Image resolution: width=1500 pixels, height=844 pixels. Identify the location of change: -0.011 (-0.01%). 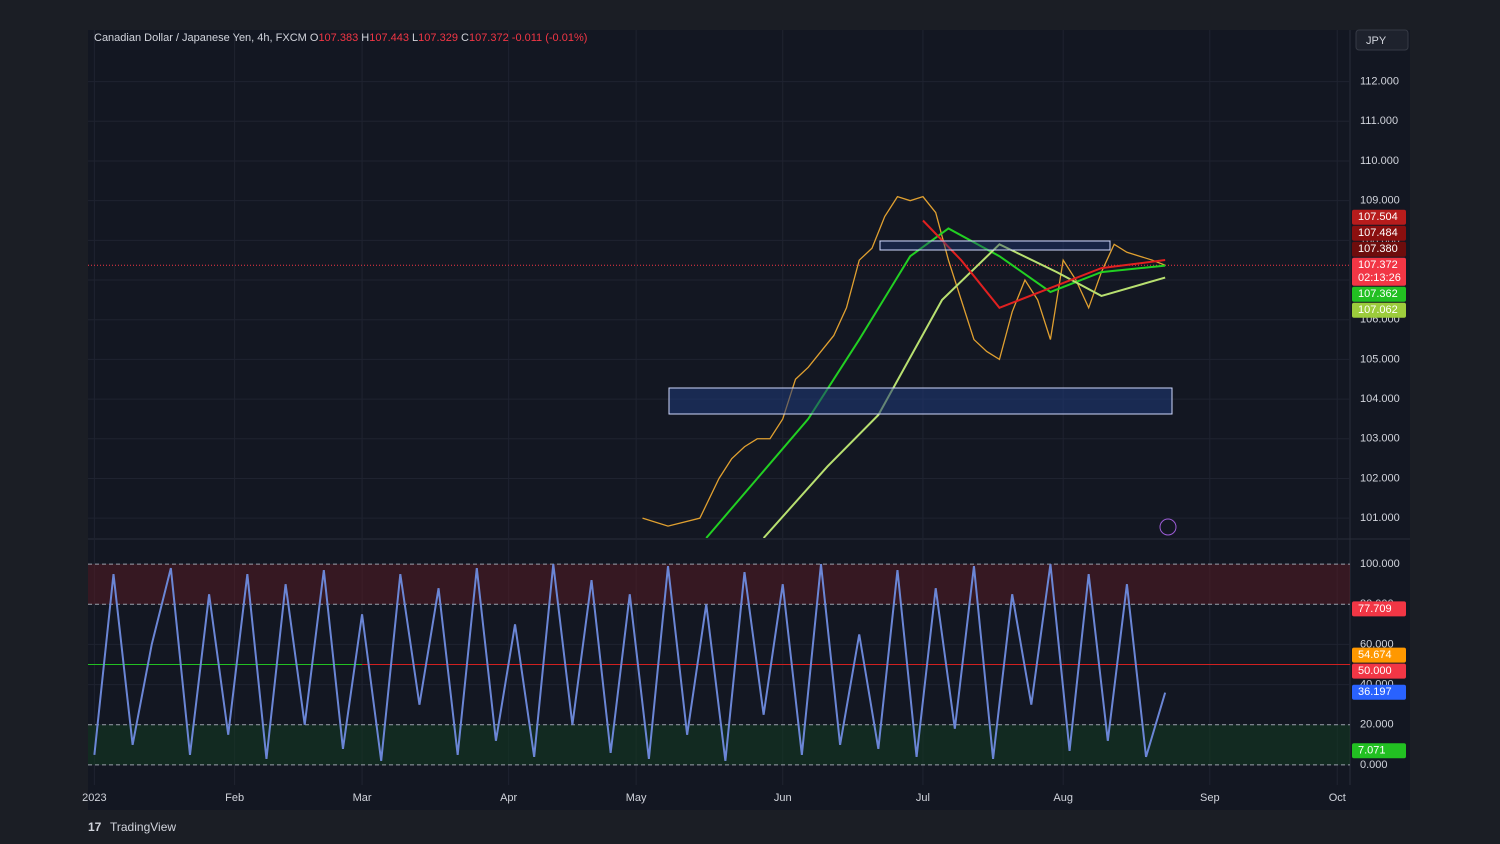
(549, 38).